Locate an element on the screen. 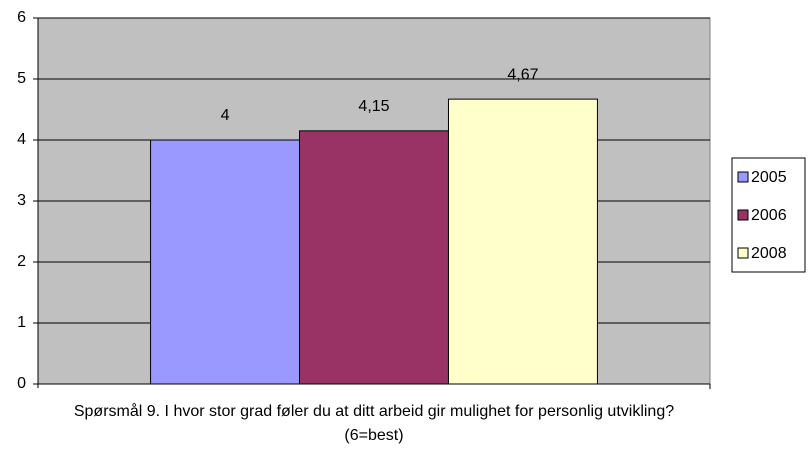 Image resolution: width=808 pixels, height=456 pixels. y-tick-label: 5 is located at coordinates (21, 78).